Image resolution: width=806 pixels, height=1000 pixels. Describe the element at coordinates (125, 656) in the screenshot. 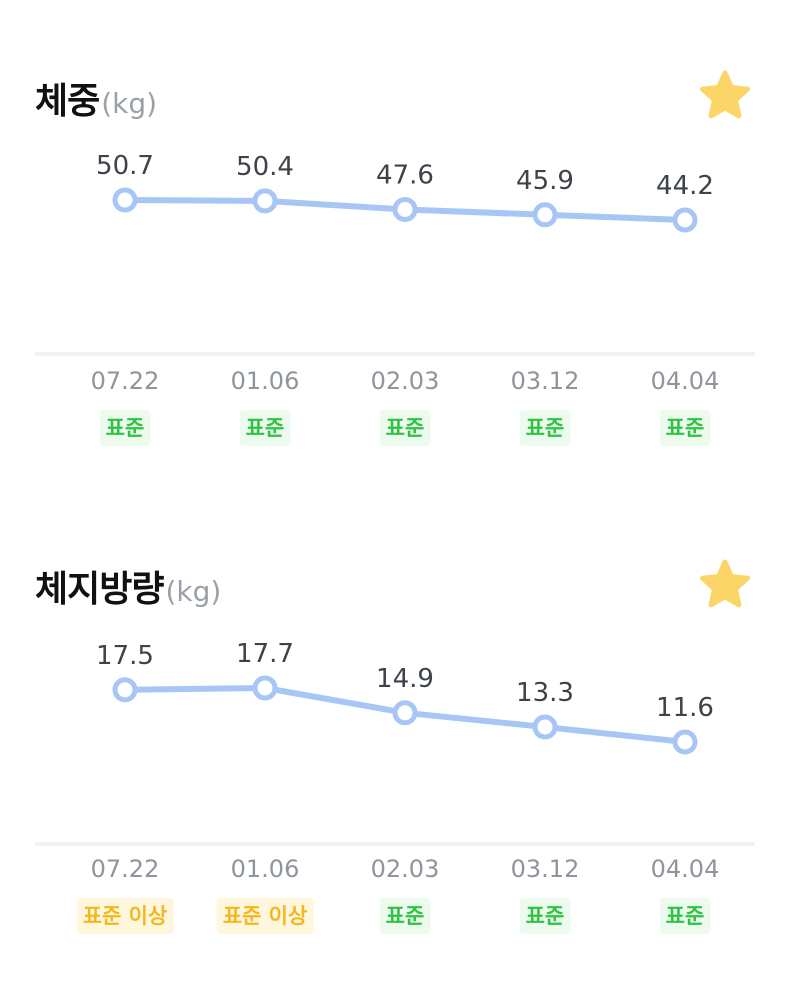

I see `data-label: 17.5` at that location.